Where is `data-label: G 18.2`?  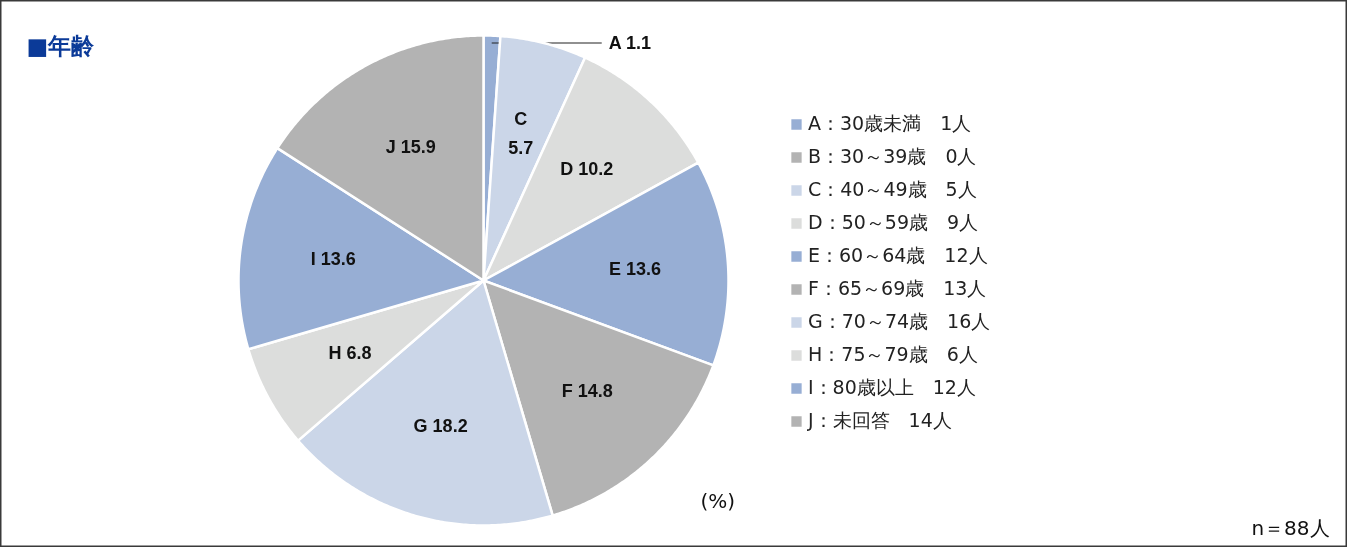 data-label: G 18.2 is located at coordinates (440, 426).